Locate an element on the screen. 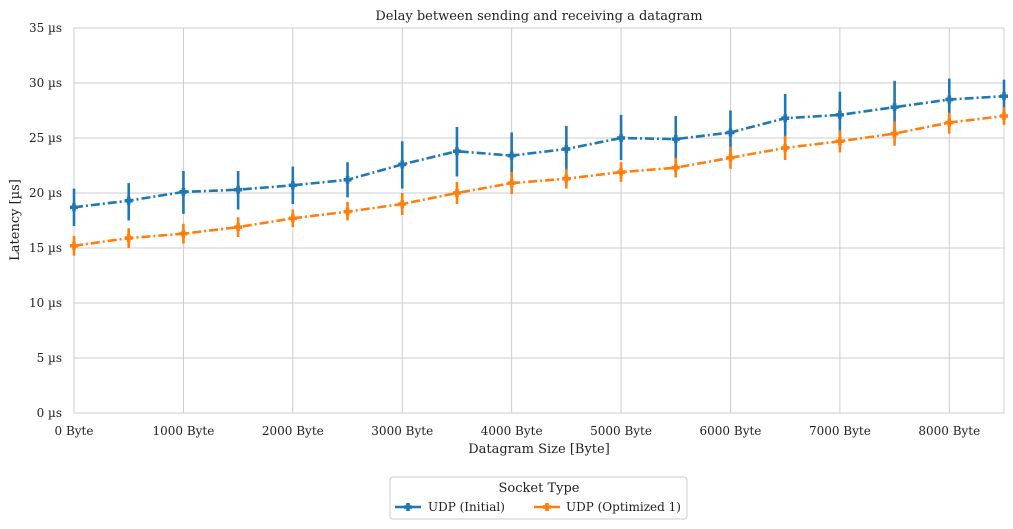 This screenshot has width=1013, height=529. x-tick-label: 3000 Byte is located at coordinates (402, 431).